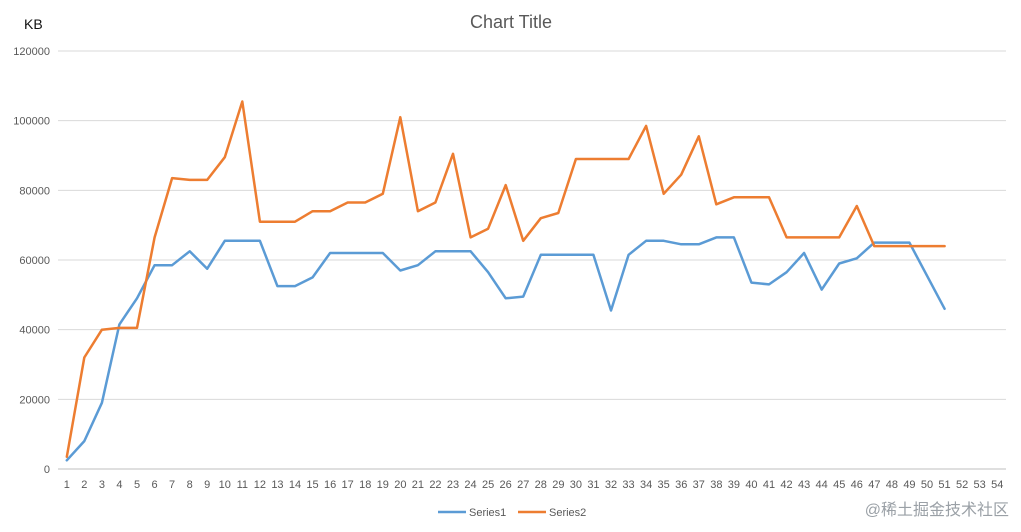 The height and width of the screenshot is (532, 1021). I want to click on x-tick-label: 34, so click(646, 485).